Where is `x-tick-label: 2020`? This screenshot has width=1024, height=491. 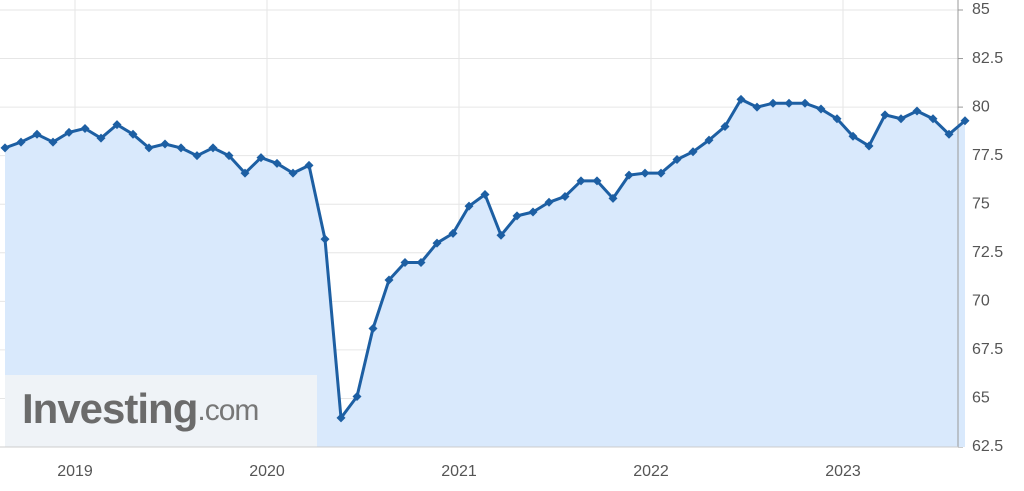
x-tick-label: 2020 is located at coordinates (267, 471).